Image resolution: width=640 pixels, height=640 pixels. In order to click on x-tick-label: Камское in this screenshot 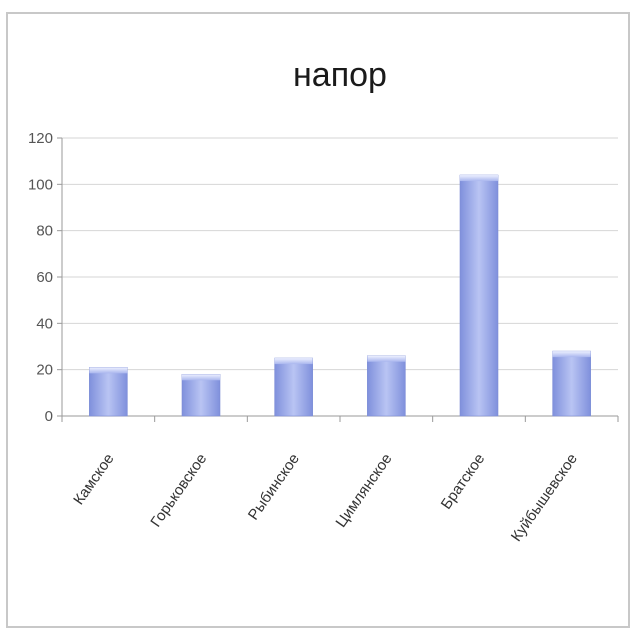, I will do `click(93, 480)`.